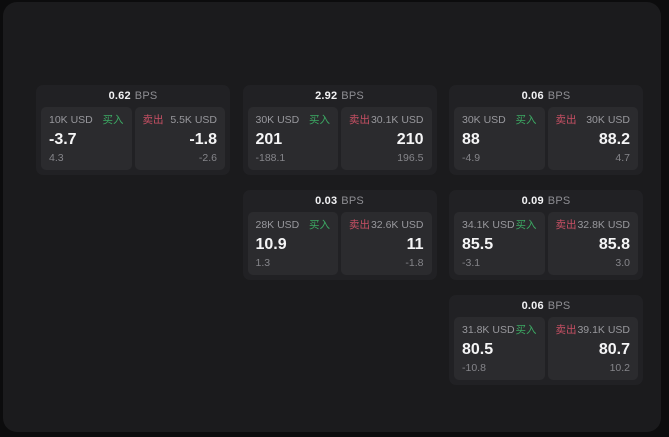 This screenshot has height=437, width=669. Describe the element at coordinates (86, 138) in the screenshot. I see `buy-panel: 10K USD 买入 -3.7 4.3` at that location.